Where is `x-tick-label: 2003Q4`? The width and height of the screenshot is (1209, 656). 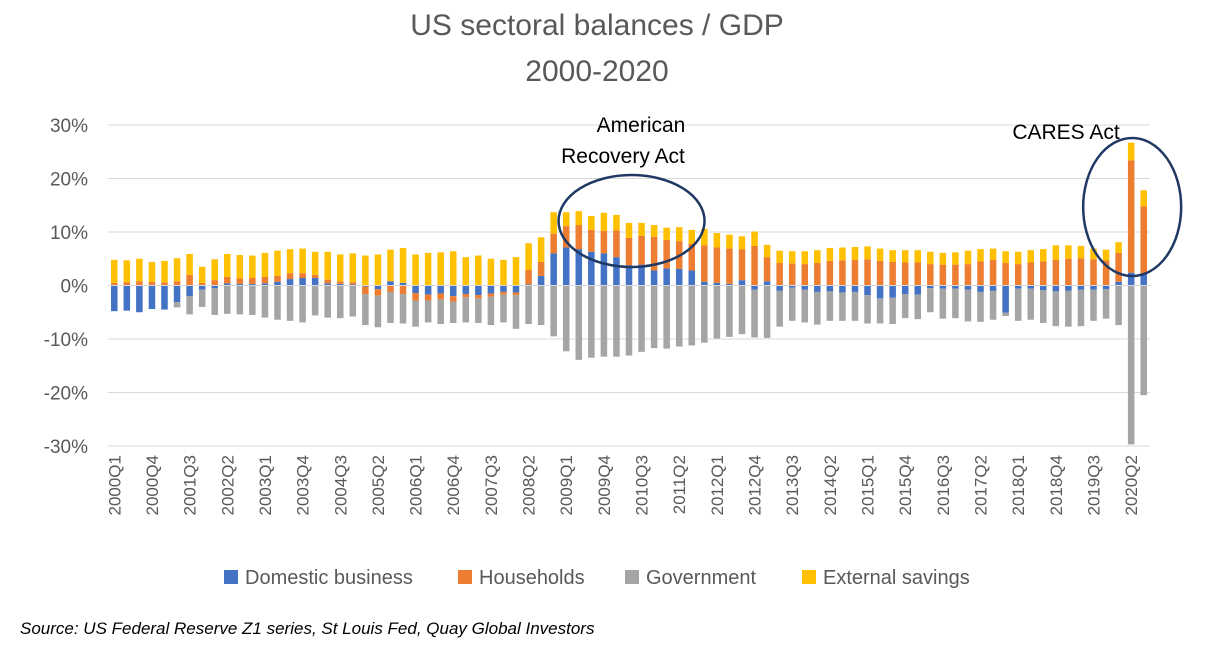
x-tick-label: 2003Q4 is located at coordinates (303, 485).